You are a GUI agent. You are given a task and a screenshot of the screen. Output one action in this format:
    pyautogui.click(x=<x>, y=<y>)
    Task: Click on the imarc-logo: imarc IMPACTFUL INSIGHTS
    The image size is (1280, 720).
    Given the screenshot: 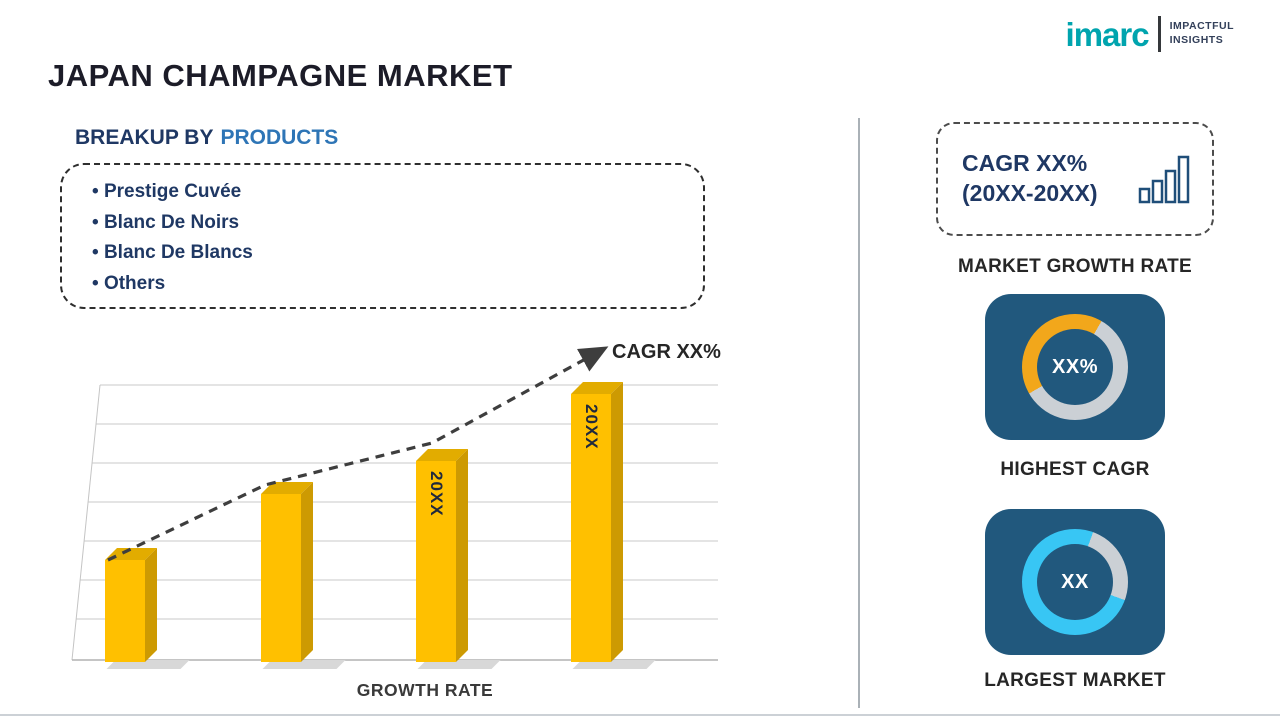 What is the action you would take?
    pyautogui.click(x=1150, y=34)
    